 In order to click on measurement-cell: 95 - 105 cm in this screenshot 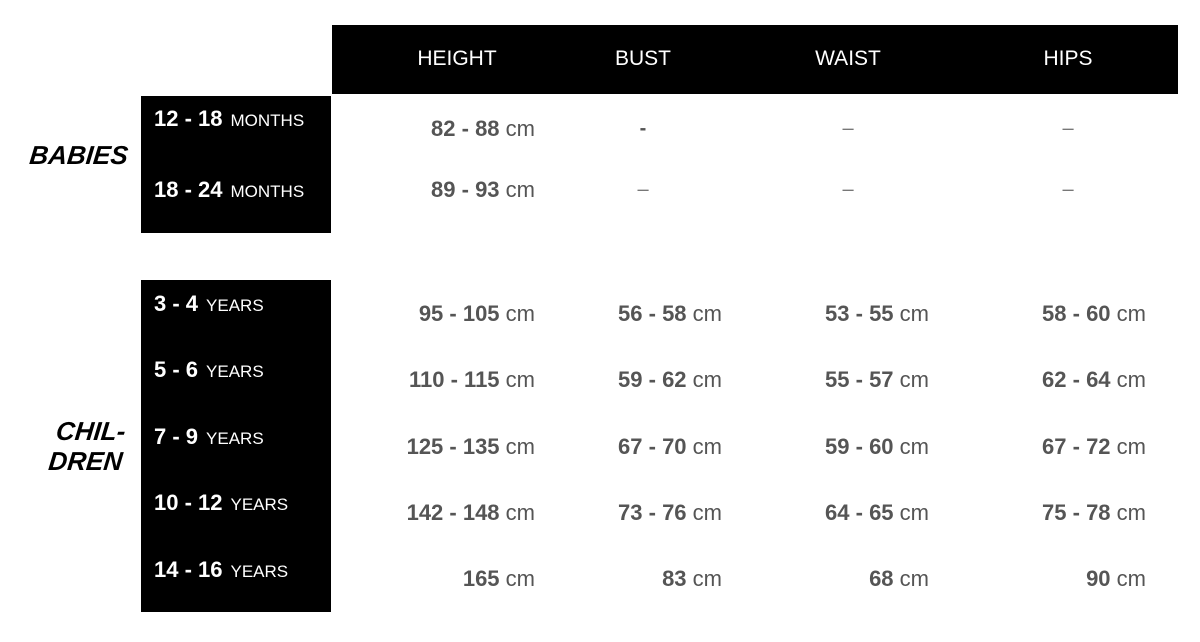, I will do `click(477, 314)`.